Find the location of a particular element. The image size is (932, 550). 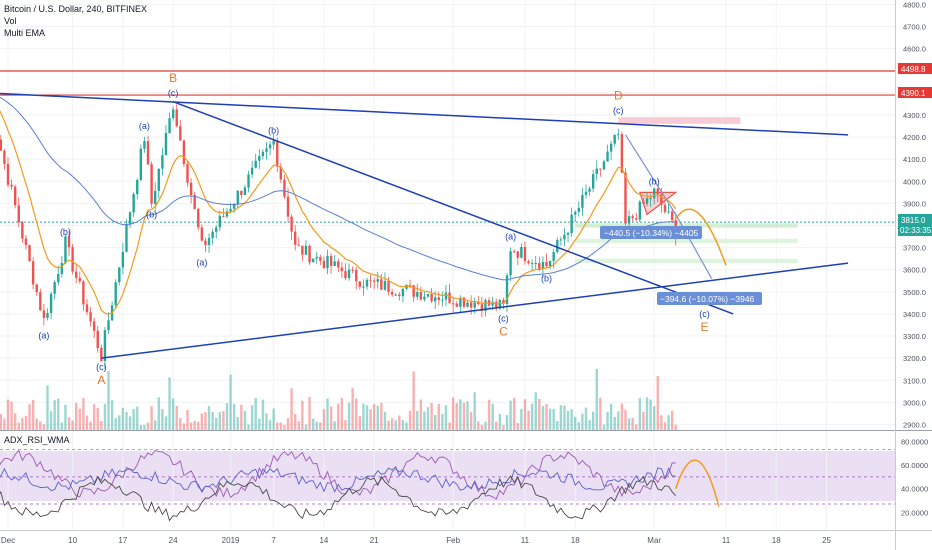

badge-countdown: 02:33:35 is located at coordinates (916, 230).